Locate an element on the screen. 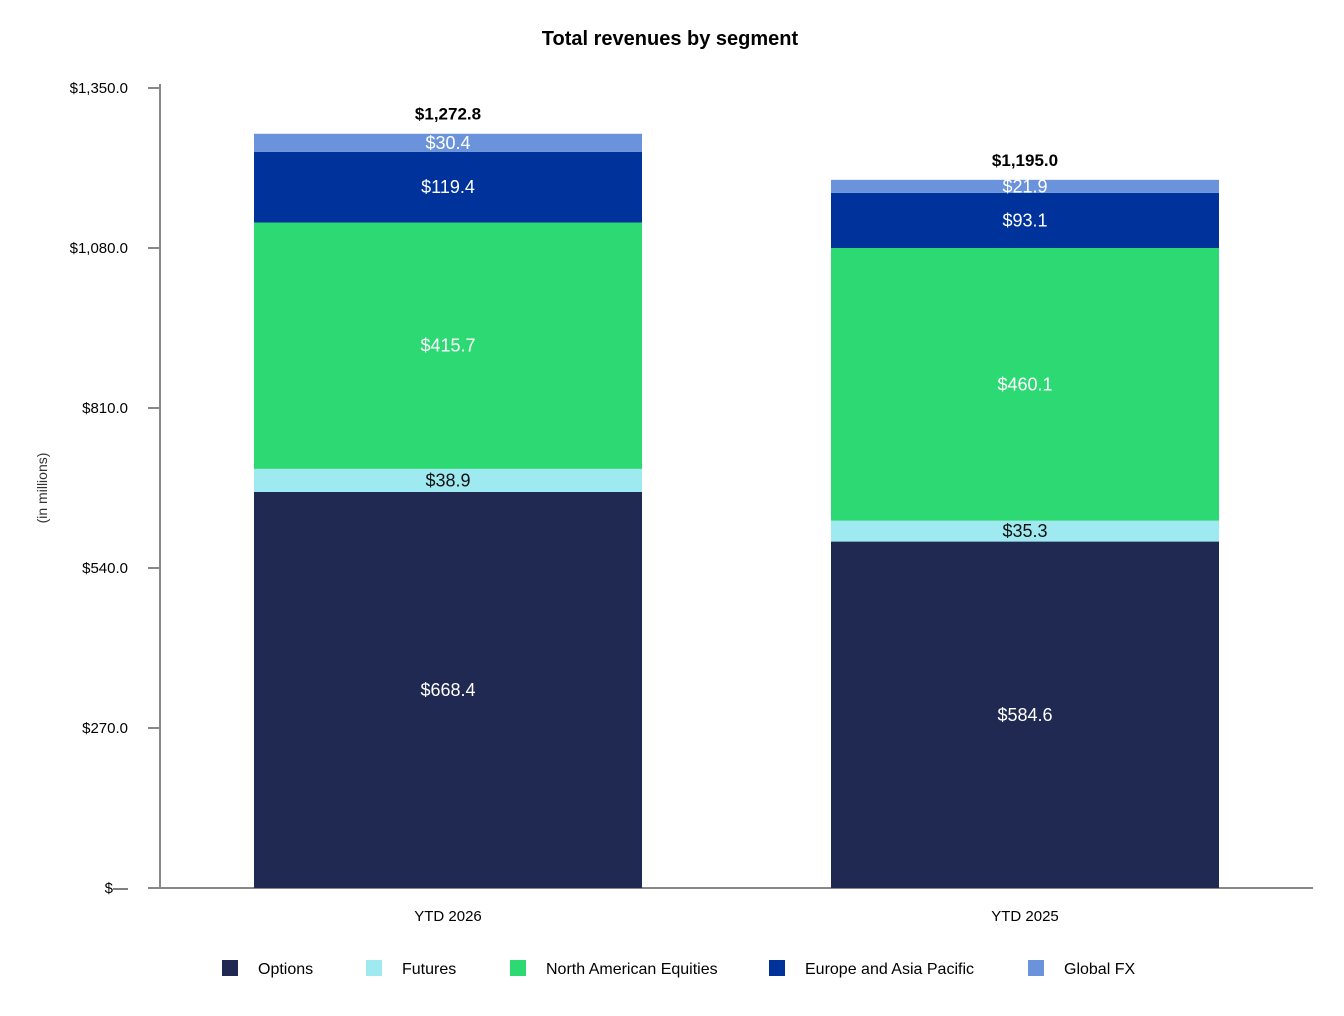  segment-value-label: $415.7 is located at coordinates (447, 346).